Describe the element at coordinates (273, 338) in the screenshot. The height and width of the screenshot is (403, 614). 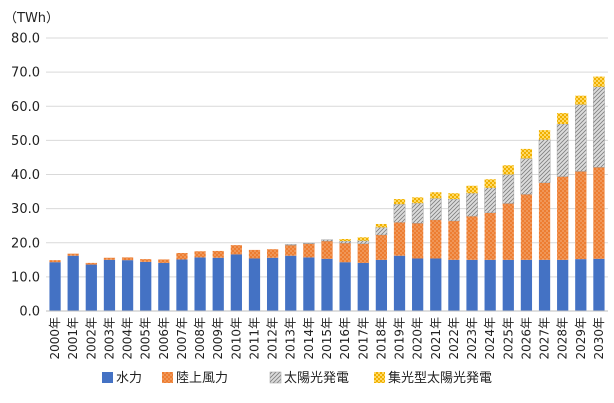
I see `x-tick-label: 2012年` at that location.